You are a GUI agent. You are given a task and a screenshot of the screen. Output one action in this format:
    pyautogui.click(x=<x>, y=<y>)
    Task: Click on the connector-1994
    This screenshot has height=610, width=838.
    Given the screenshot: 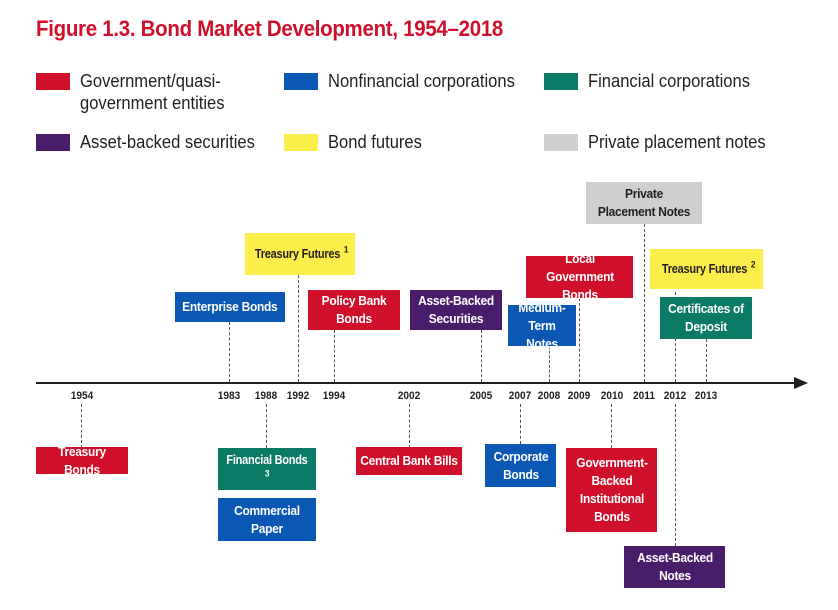 What is the action you would take?
    pyautogui.click(x=334, y=356)
    